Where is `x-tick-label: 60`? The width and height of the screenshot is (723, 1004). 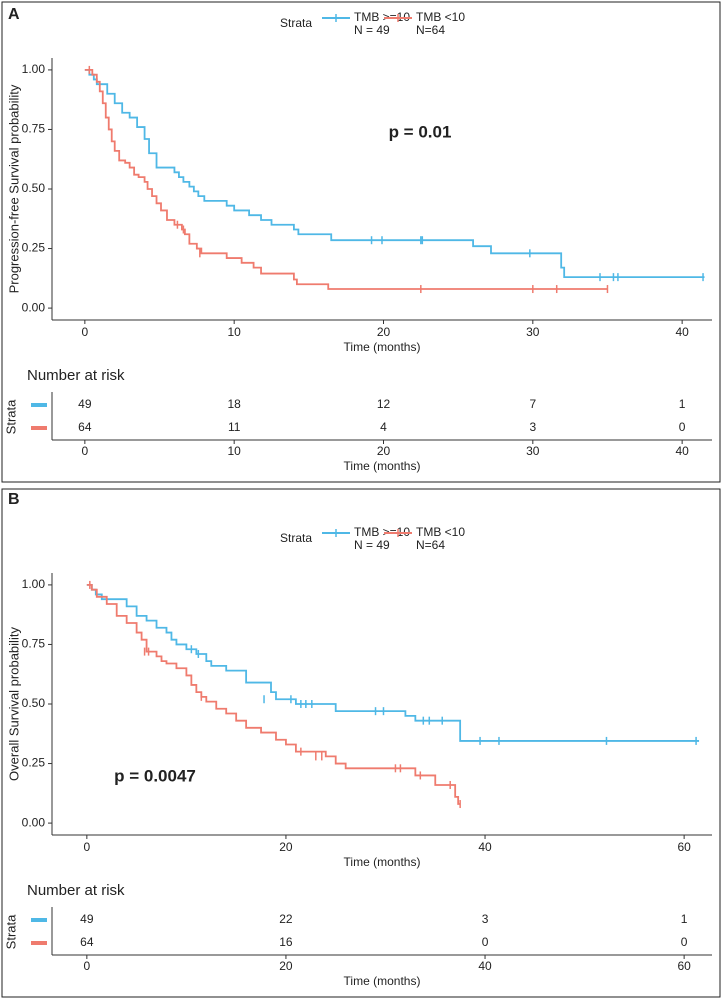
x-tick-label: 60 is located at coordinates (684, 847).